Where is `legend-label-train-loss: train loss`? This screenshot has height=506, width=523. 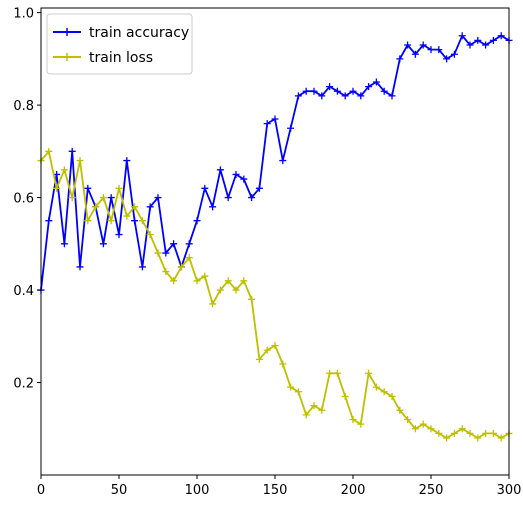 legend-label-train-loss: train loss is located at coordinates (121, 58).